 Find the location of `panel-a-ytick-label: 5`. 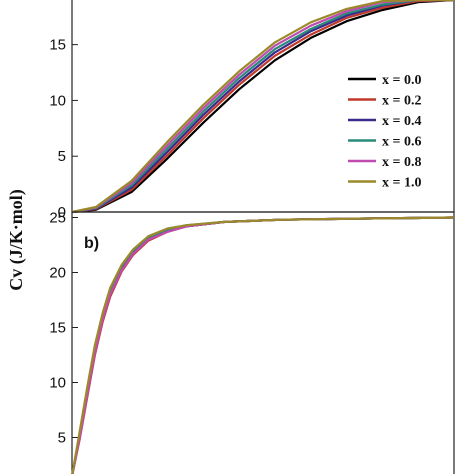

panel-a-ytick-label: 5 is located at coordinates (62, 156).